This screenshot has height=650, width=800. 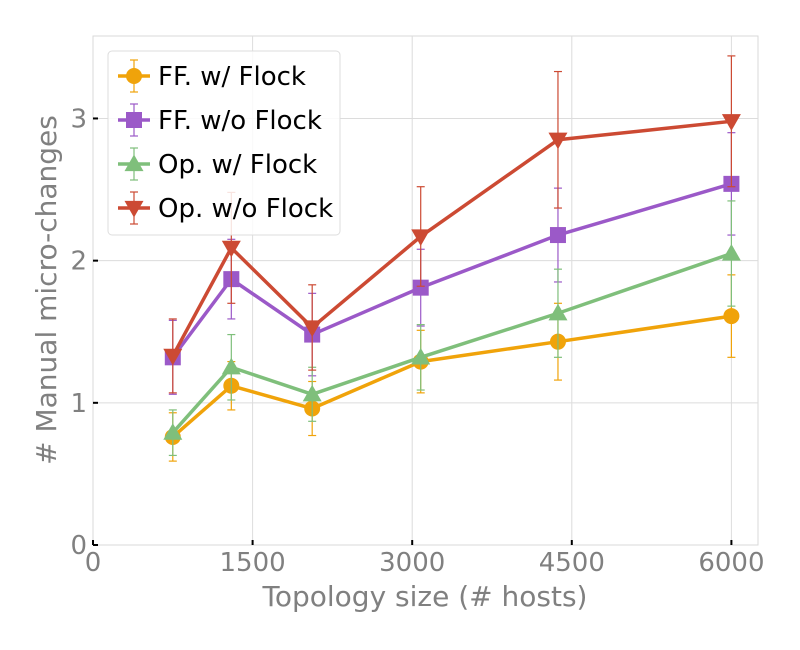 I want to click on legend-box, so click(x=224, y=143).